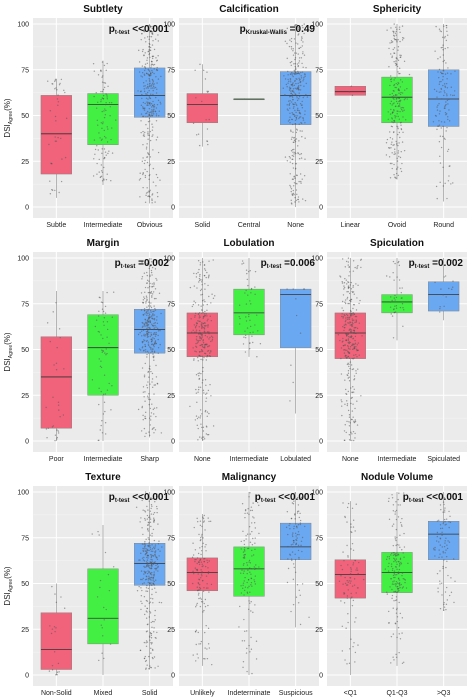 The image size is (474, 698). I want to click on p-subscript: t-test, so click(122, 501).